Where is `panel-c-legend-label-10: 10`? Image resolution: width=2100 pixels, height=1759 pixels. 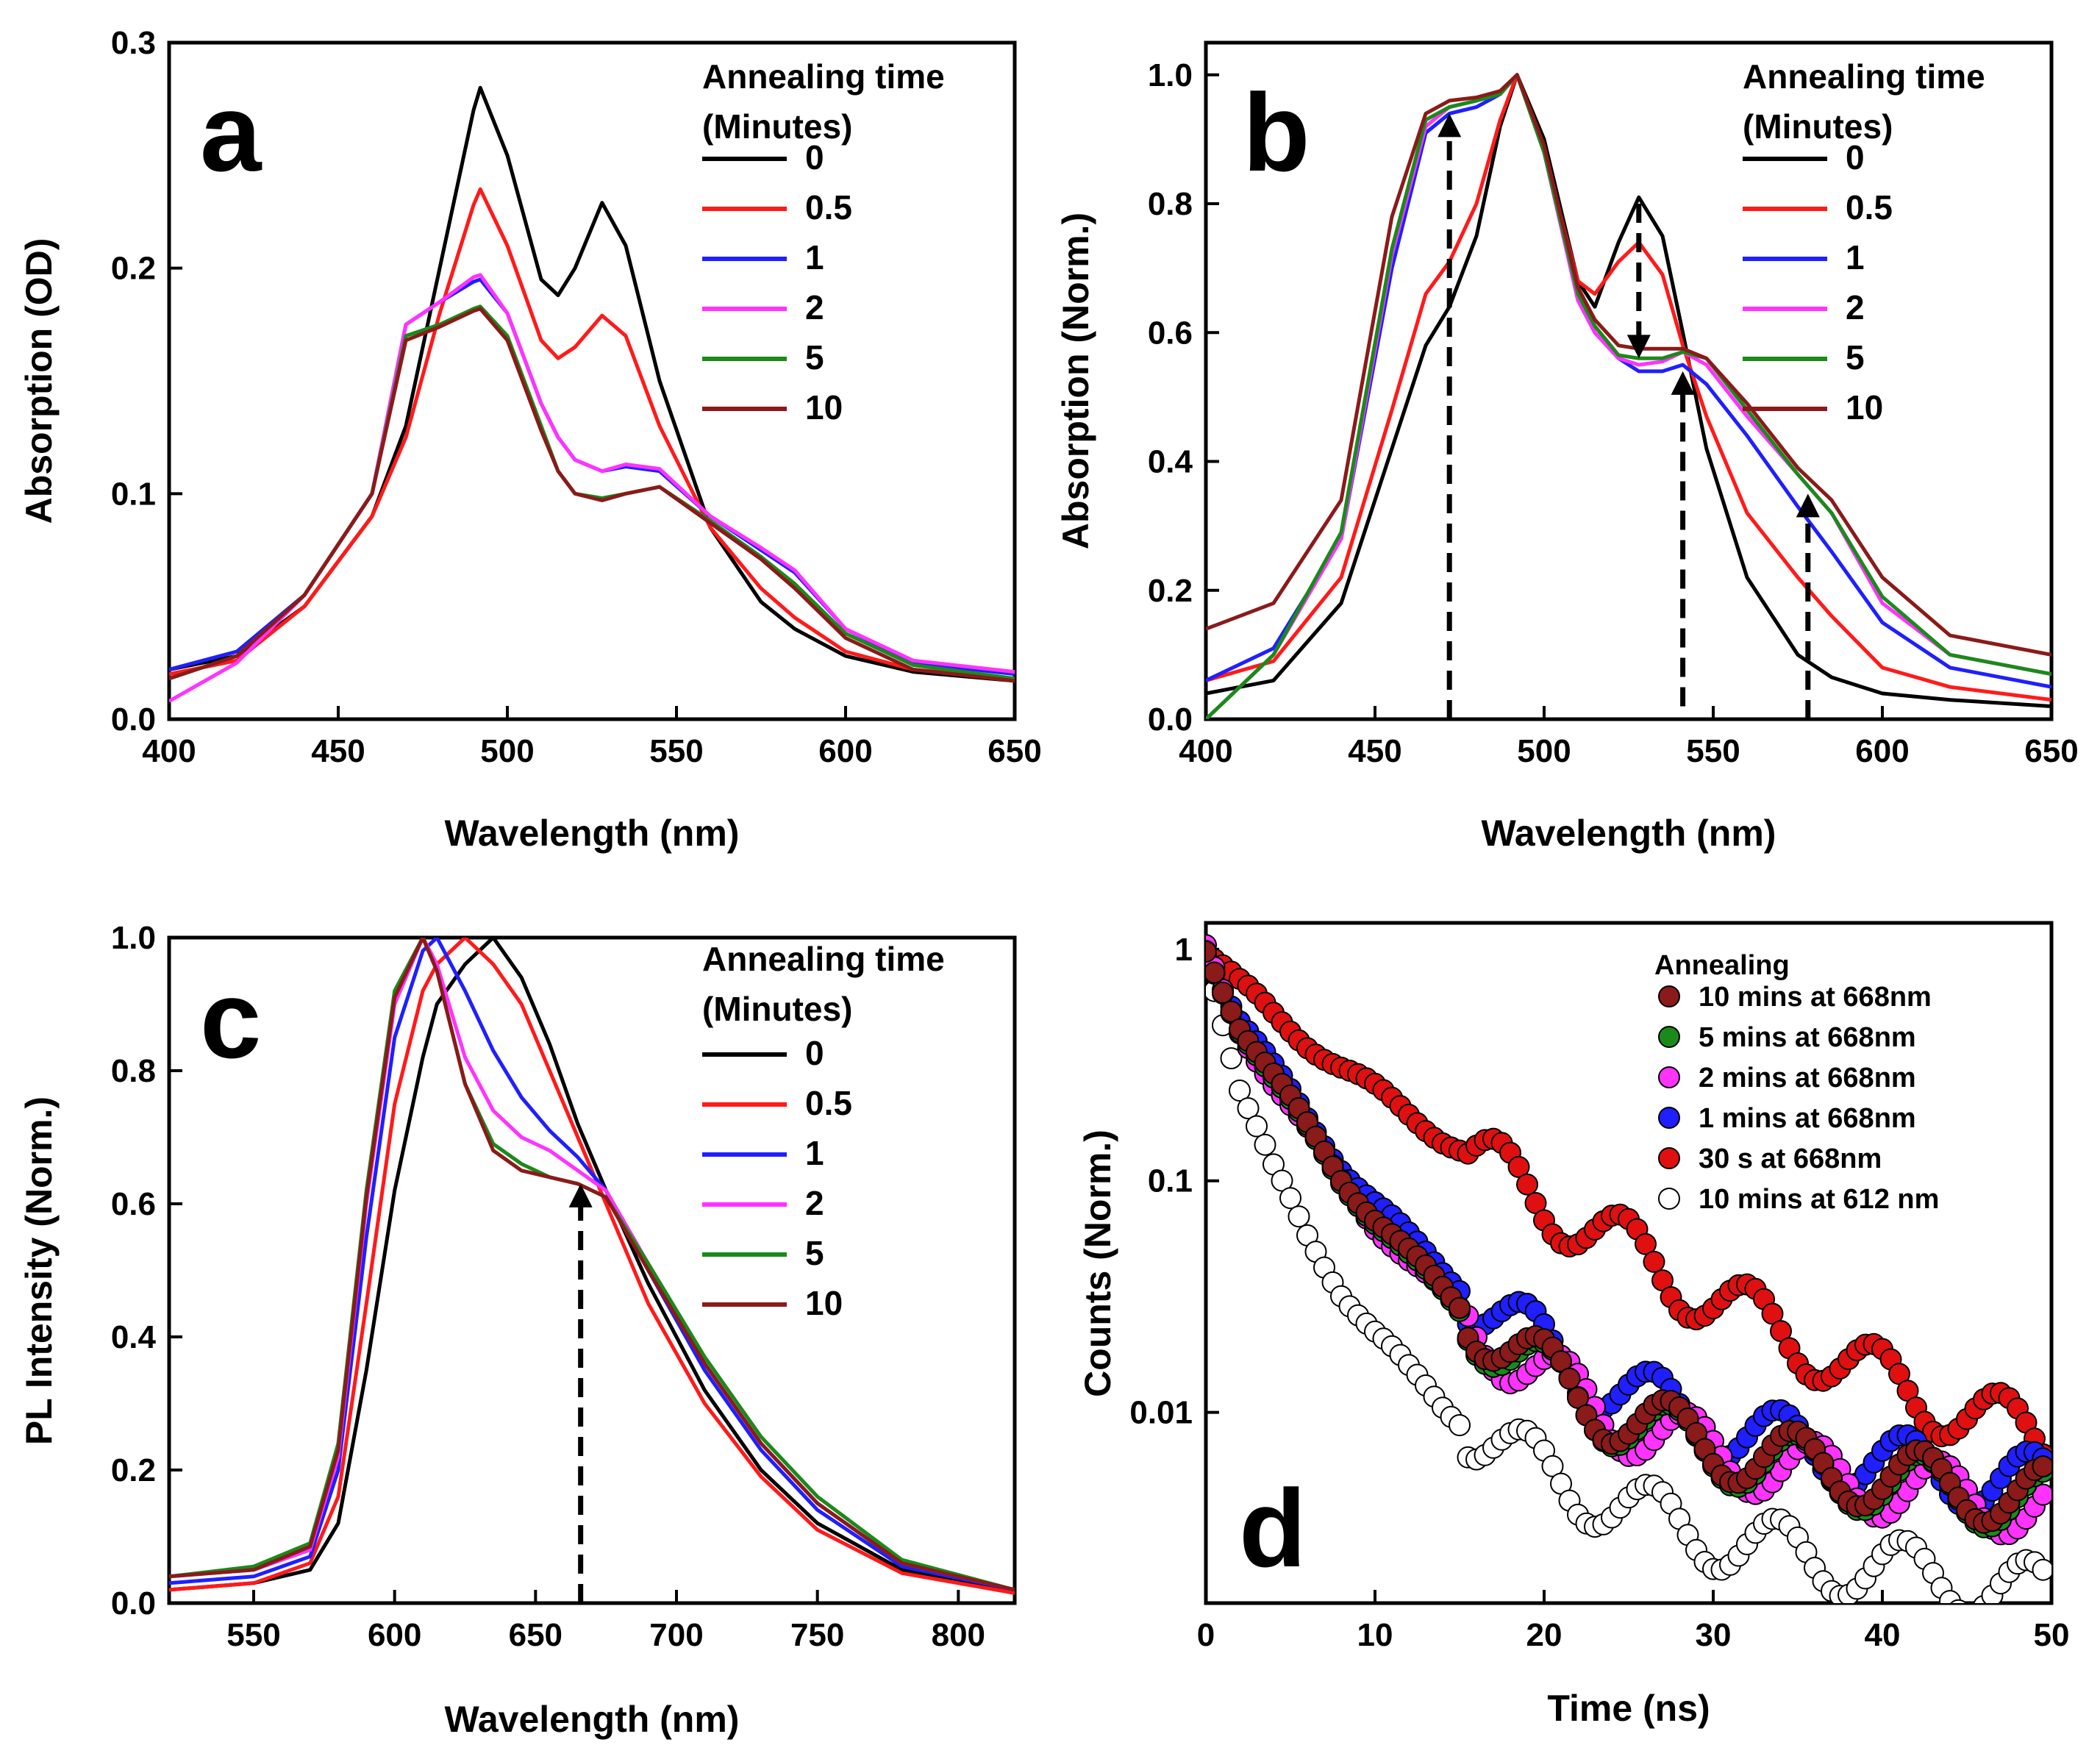
panel-c-legend-label-10: 10 is located at coordinates (824, 1303).